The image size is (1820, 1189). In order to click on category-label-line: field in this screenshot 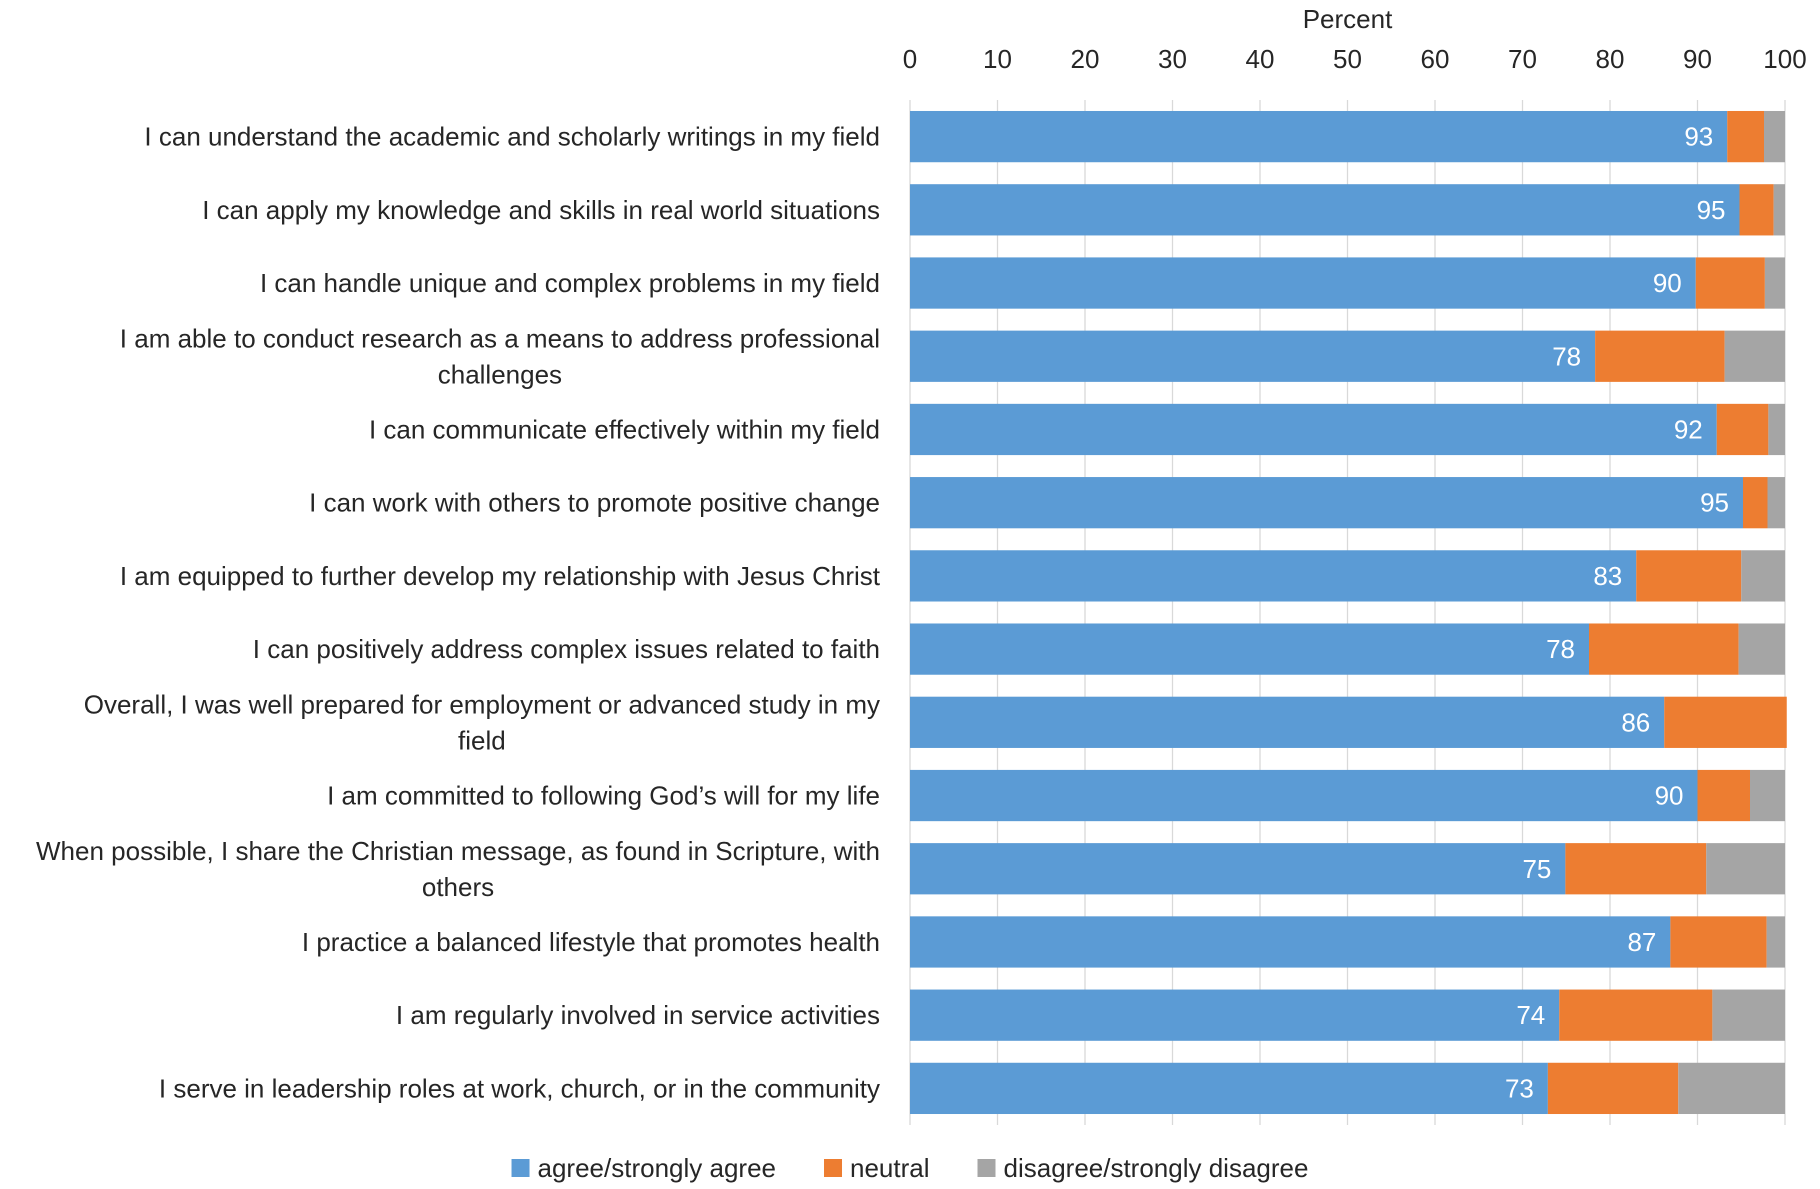, I will do `click(482, 740)`.